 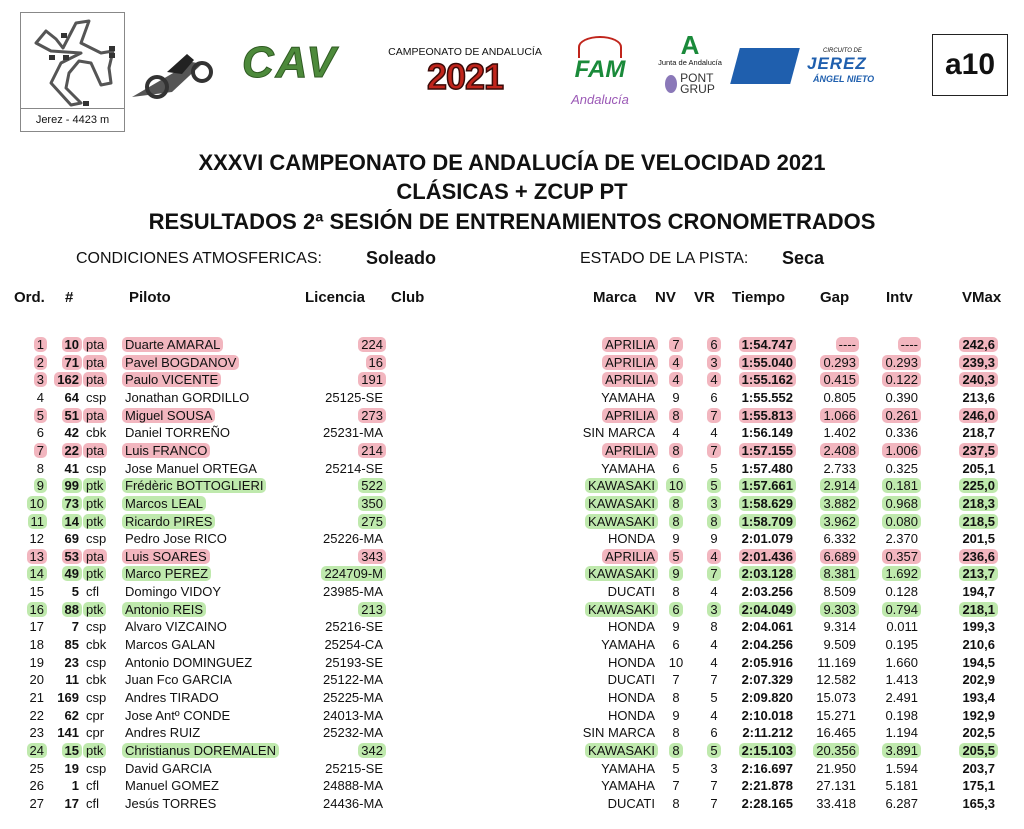 I want to click on num-value: 85, so click(x=71, y=645).